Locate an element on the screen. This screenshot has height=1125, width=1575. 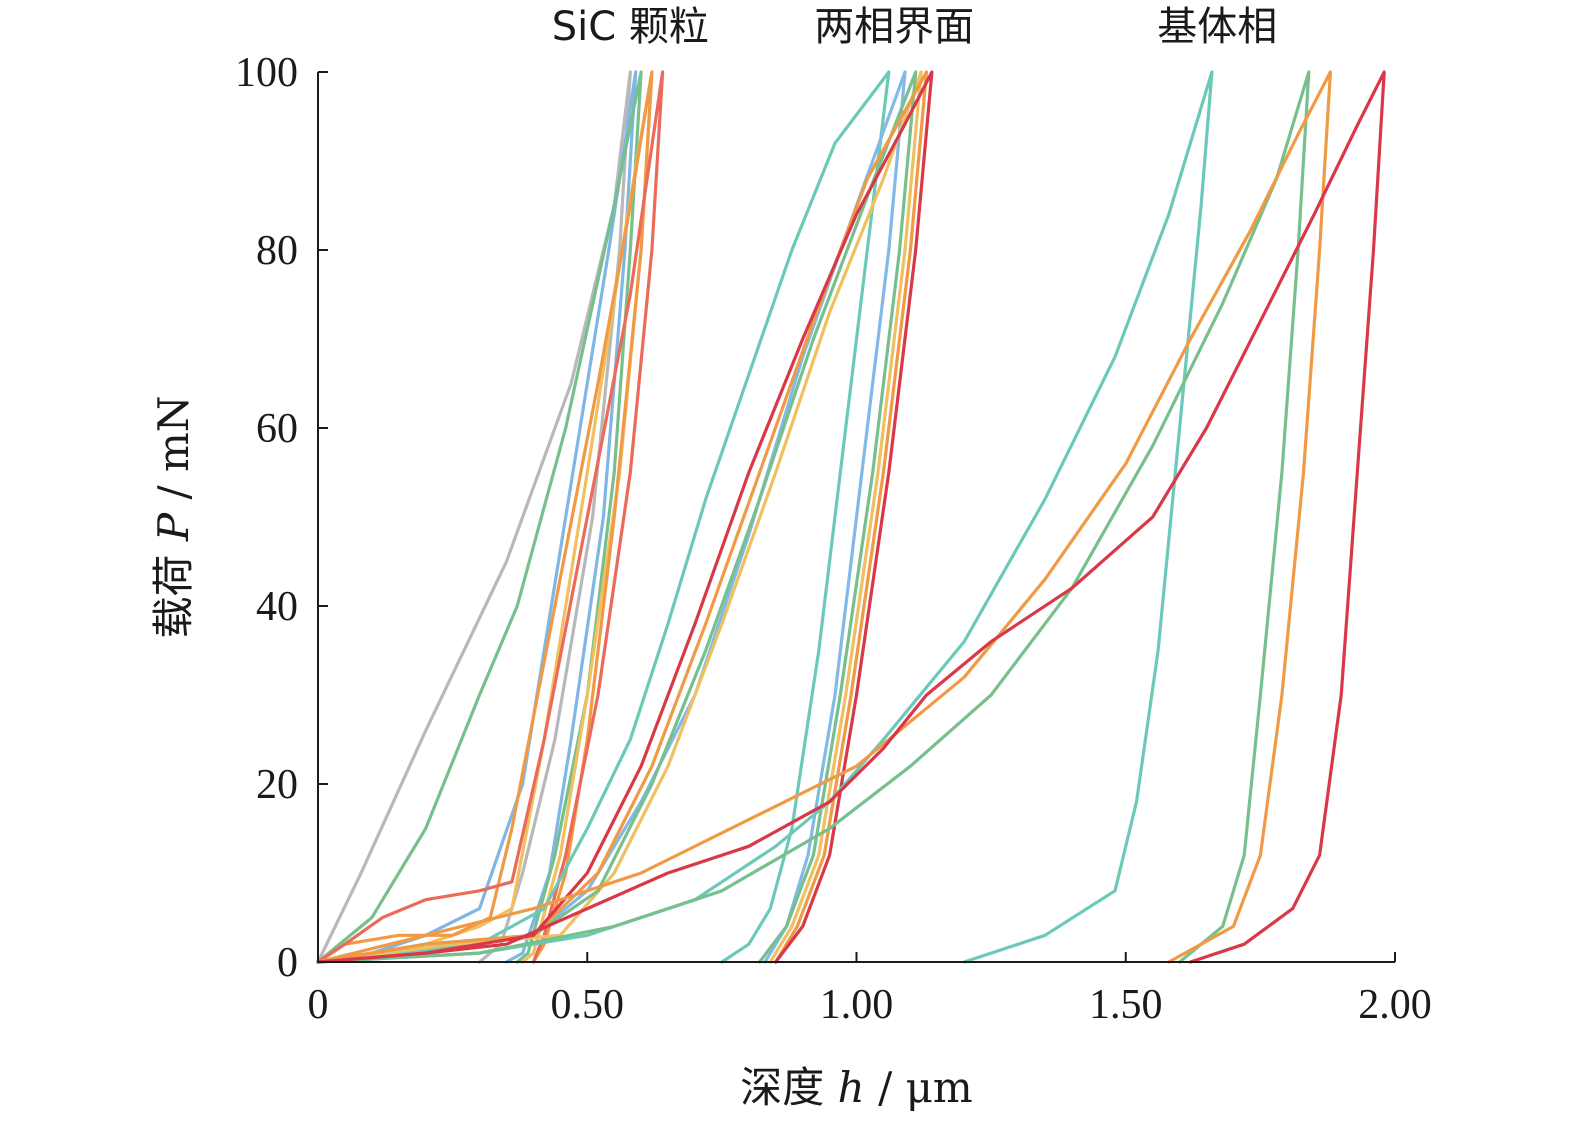
x-tick-label: 1.50 is located at coordinates (1126, 1005).